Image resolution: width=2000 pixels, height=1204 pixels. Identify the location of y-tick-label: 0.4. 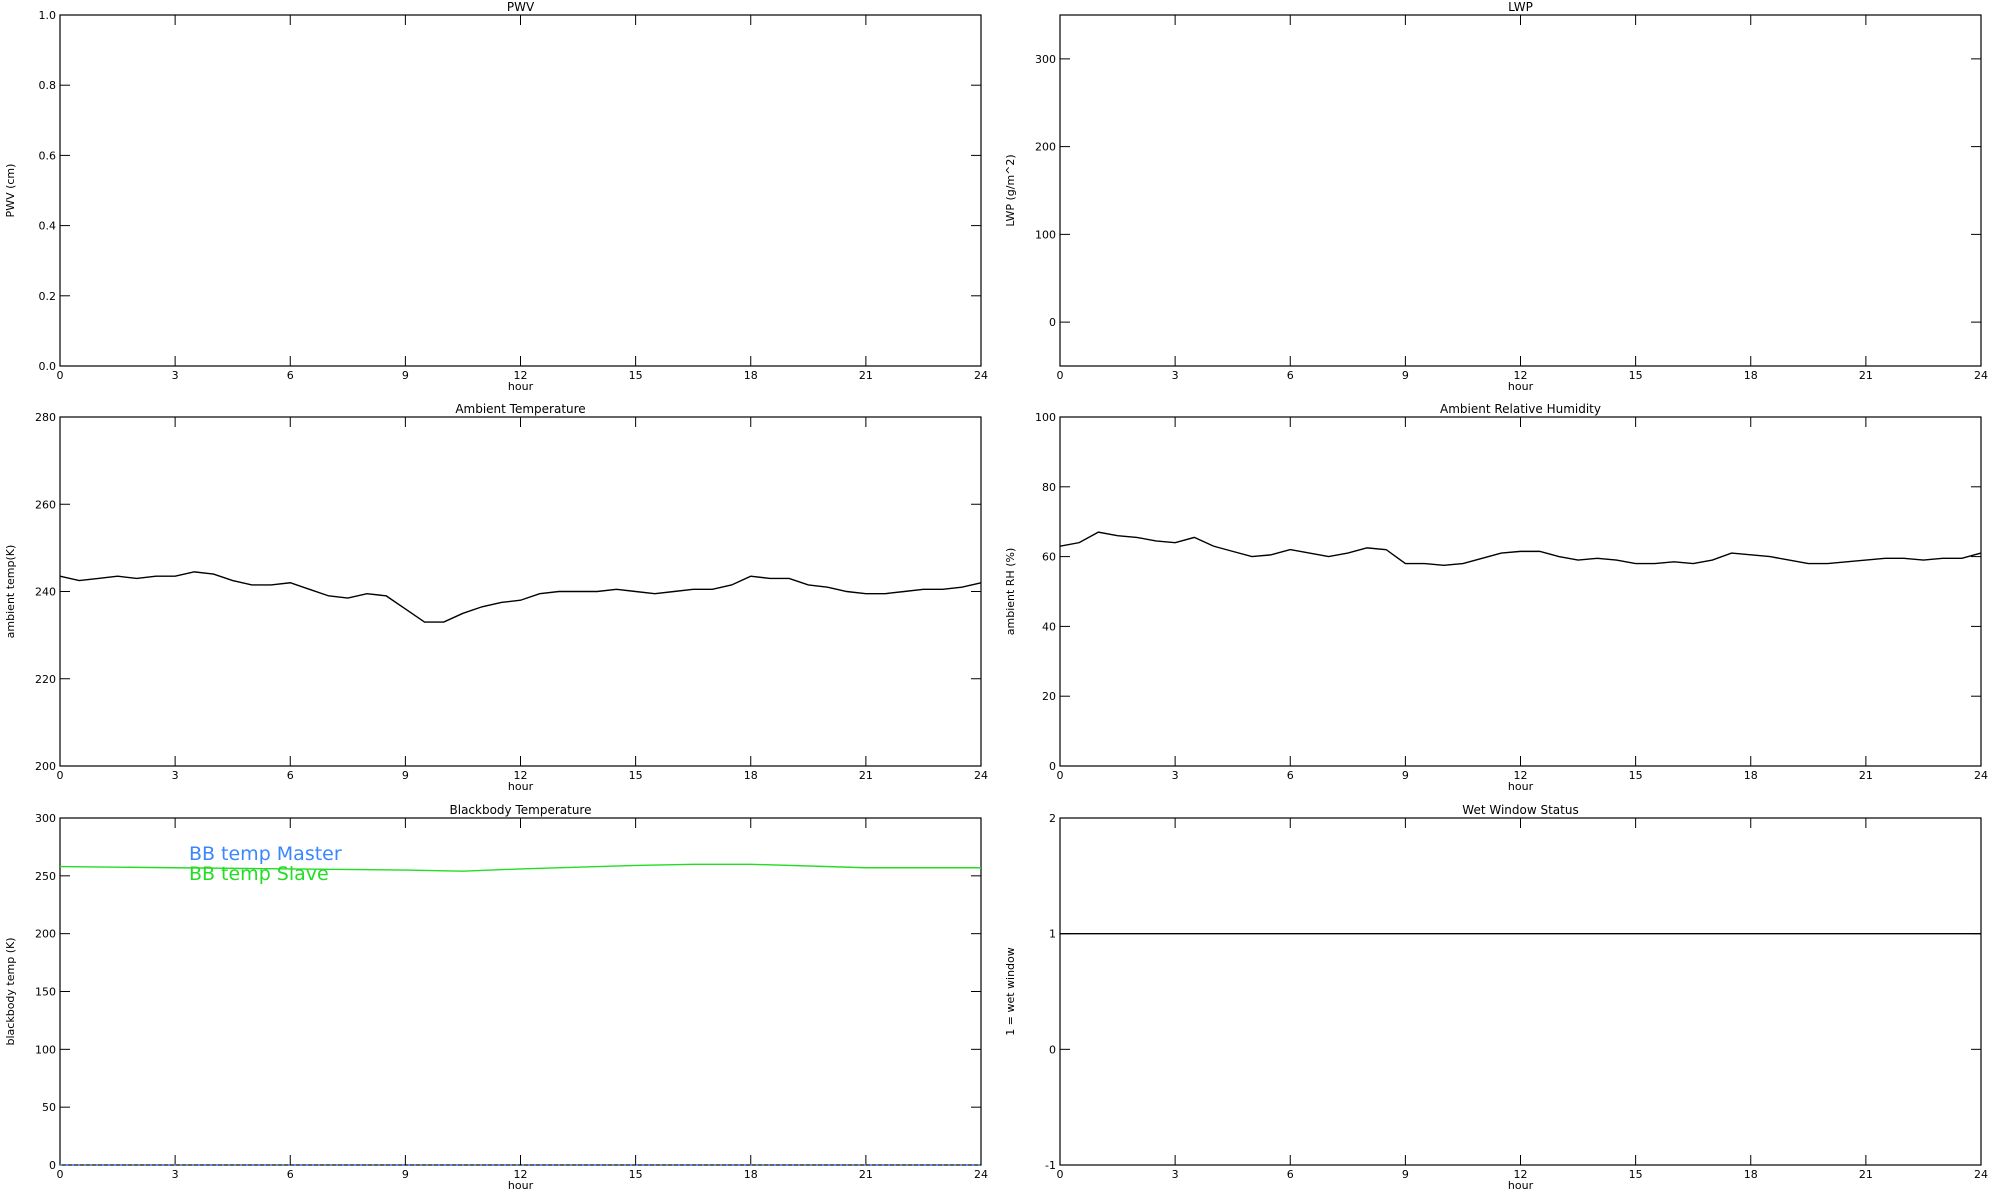
(48, 226).